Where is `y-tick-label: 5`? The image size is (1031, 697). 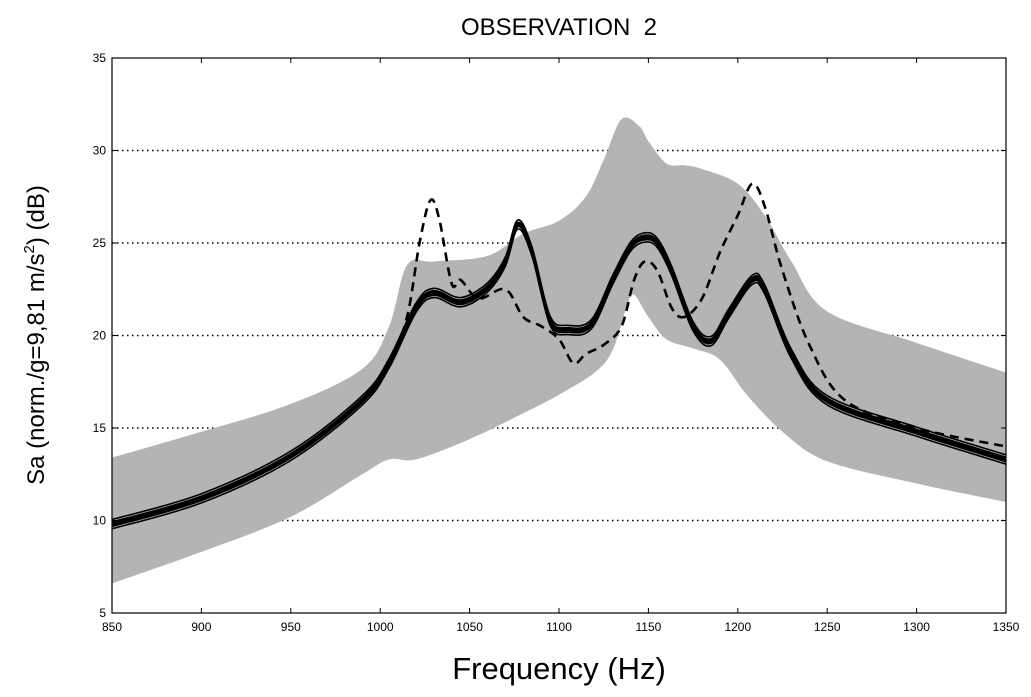
y-tick-label: 5 is located at coordinates (102, 613).